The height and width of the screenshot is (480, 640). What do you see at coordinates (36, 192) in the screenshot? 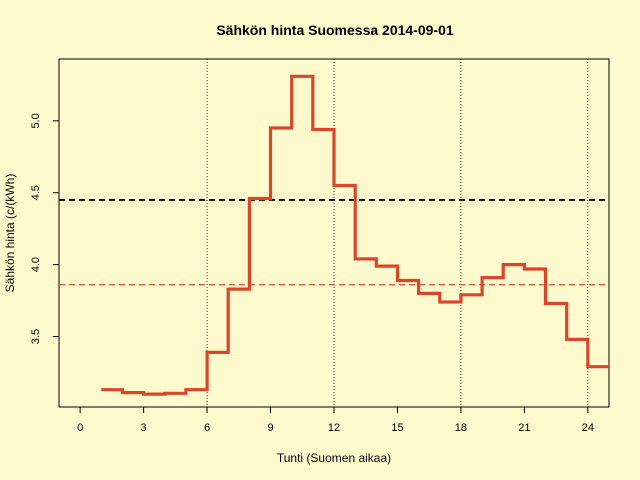
I see `y-tick-label: 4.5` at bounding box center [36, 192].